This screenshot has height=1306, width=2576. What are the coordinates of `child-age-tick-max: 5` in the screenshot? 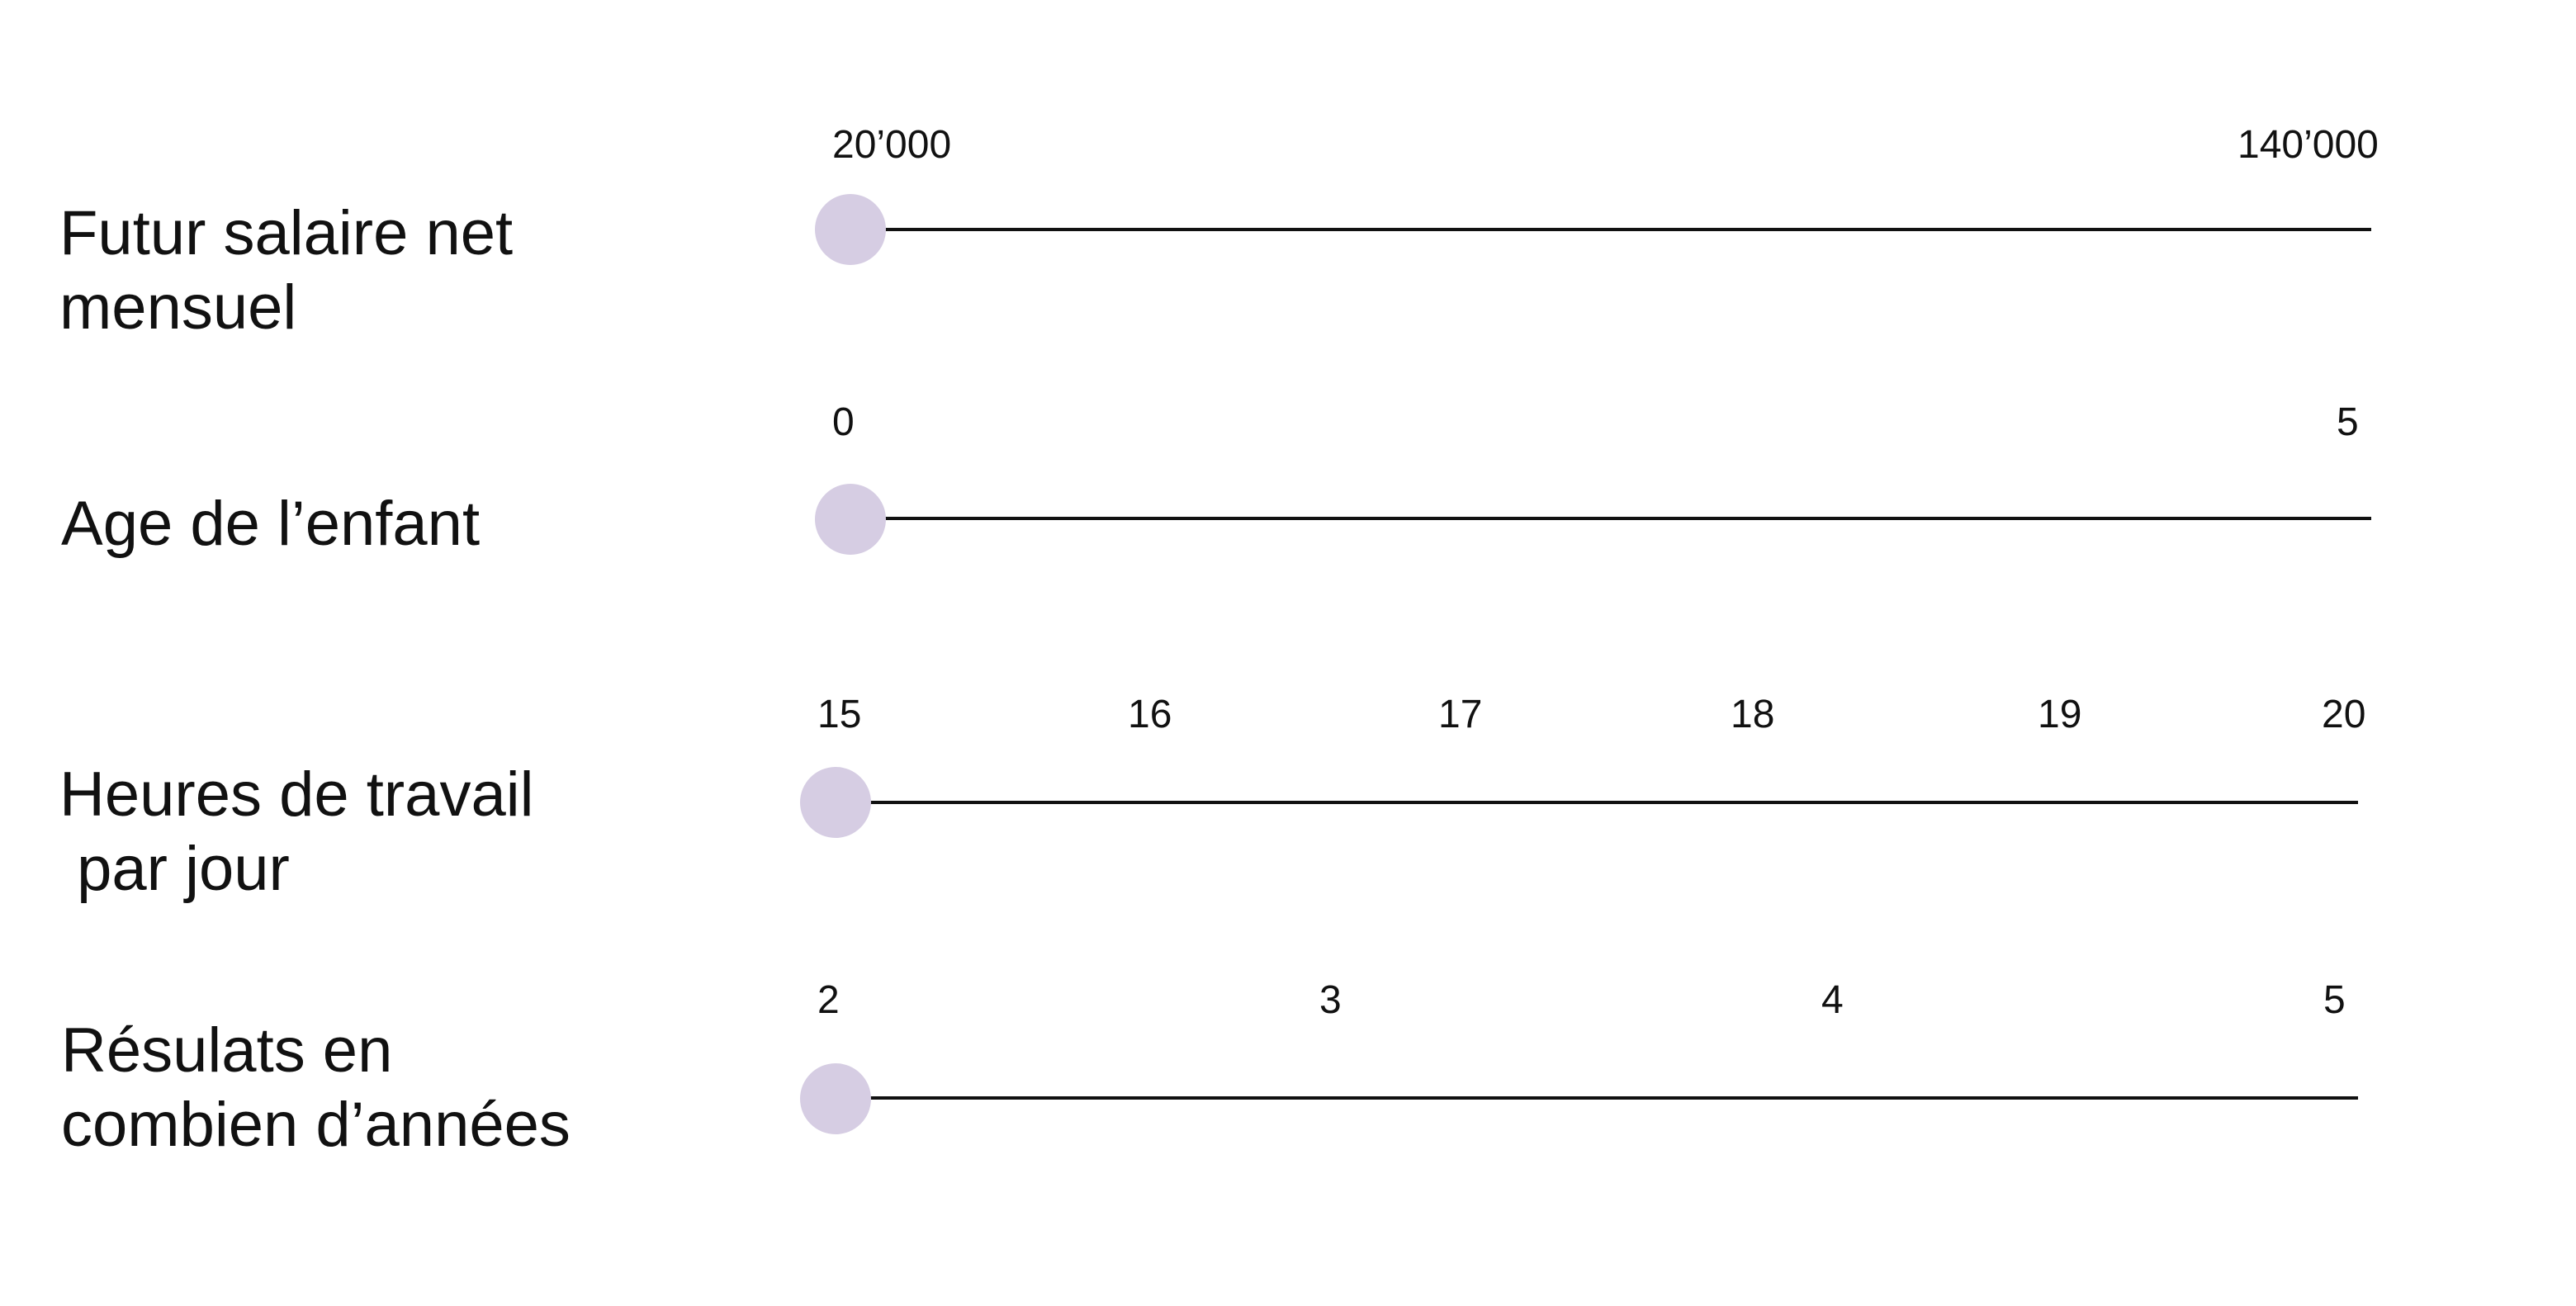 It's located at (2348, 422).